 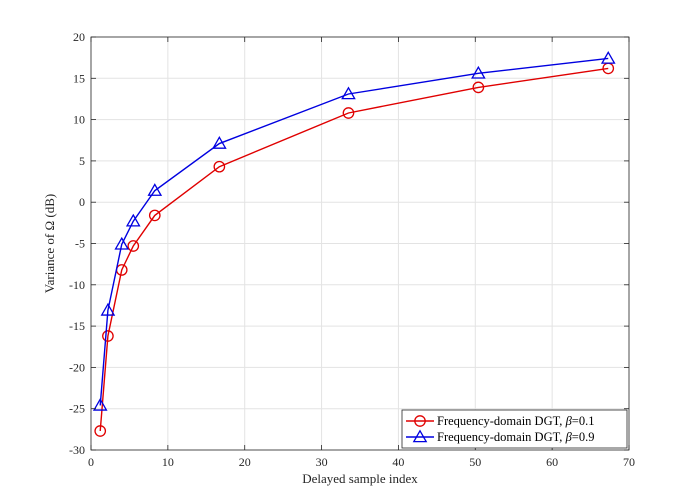 I want to click on legend-label-suffix: =0.9, so click(x=583, y=437).